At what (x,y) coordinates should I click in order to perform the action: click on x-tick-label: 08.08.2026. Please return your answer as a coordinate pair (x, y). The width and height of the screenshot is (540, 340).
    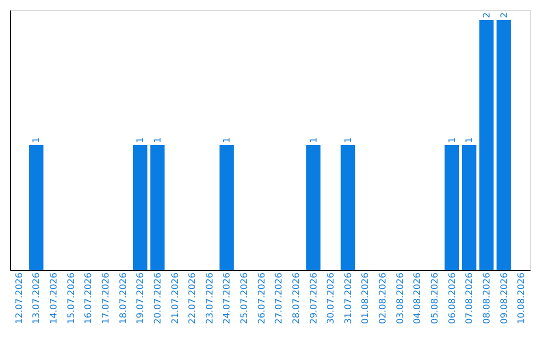
    Looking at the image, I should click on (487, 298).